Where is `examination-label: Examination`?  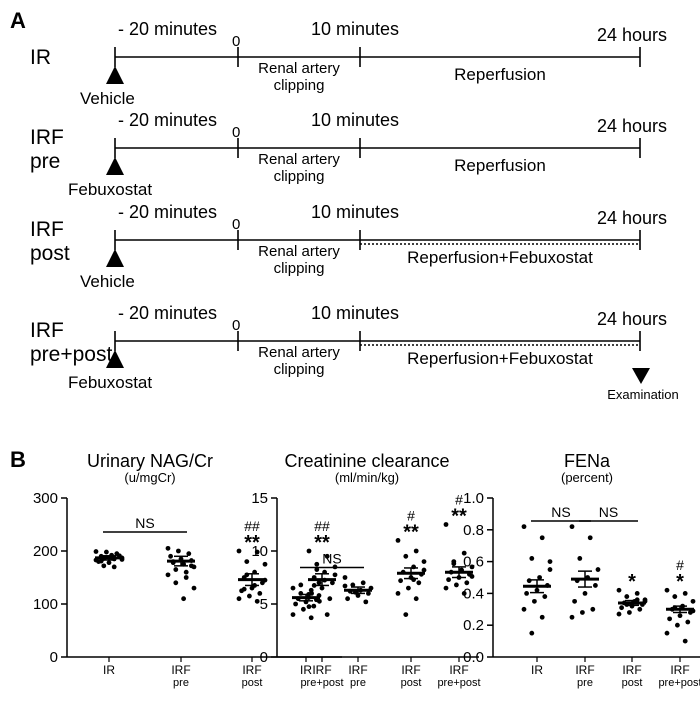
examination-label: Examination is located at coordinates (643, 394).